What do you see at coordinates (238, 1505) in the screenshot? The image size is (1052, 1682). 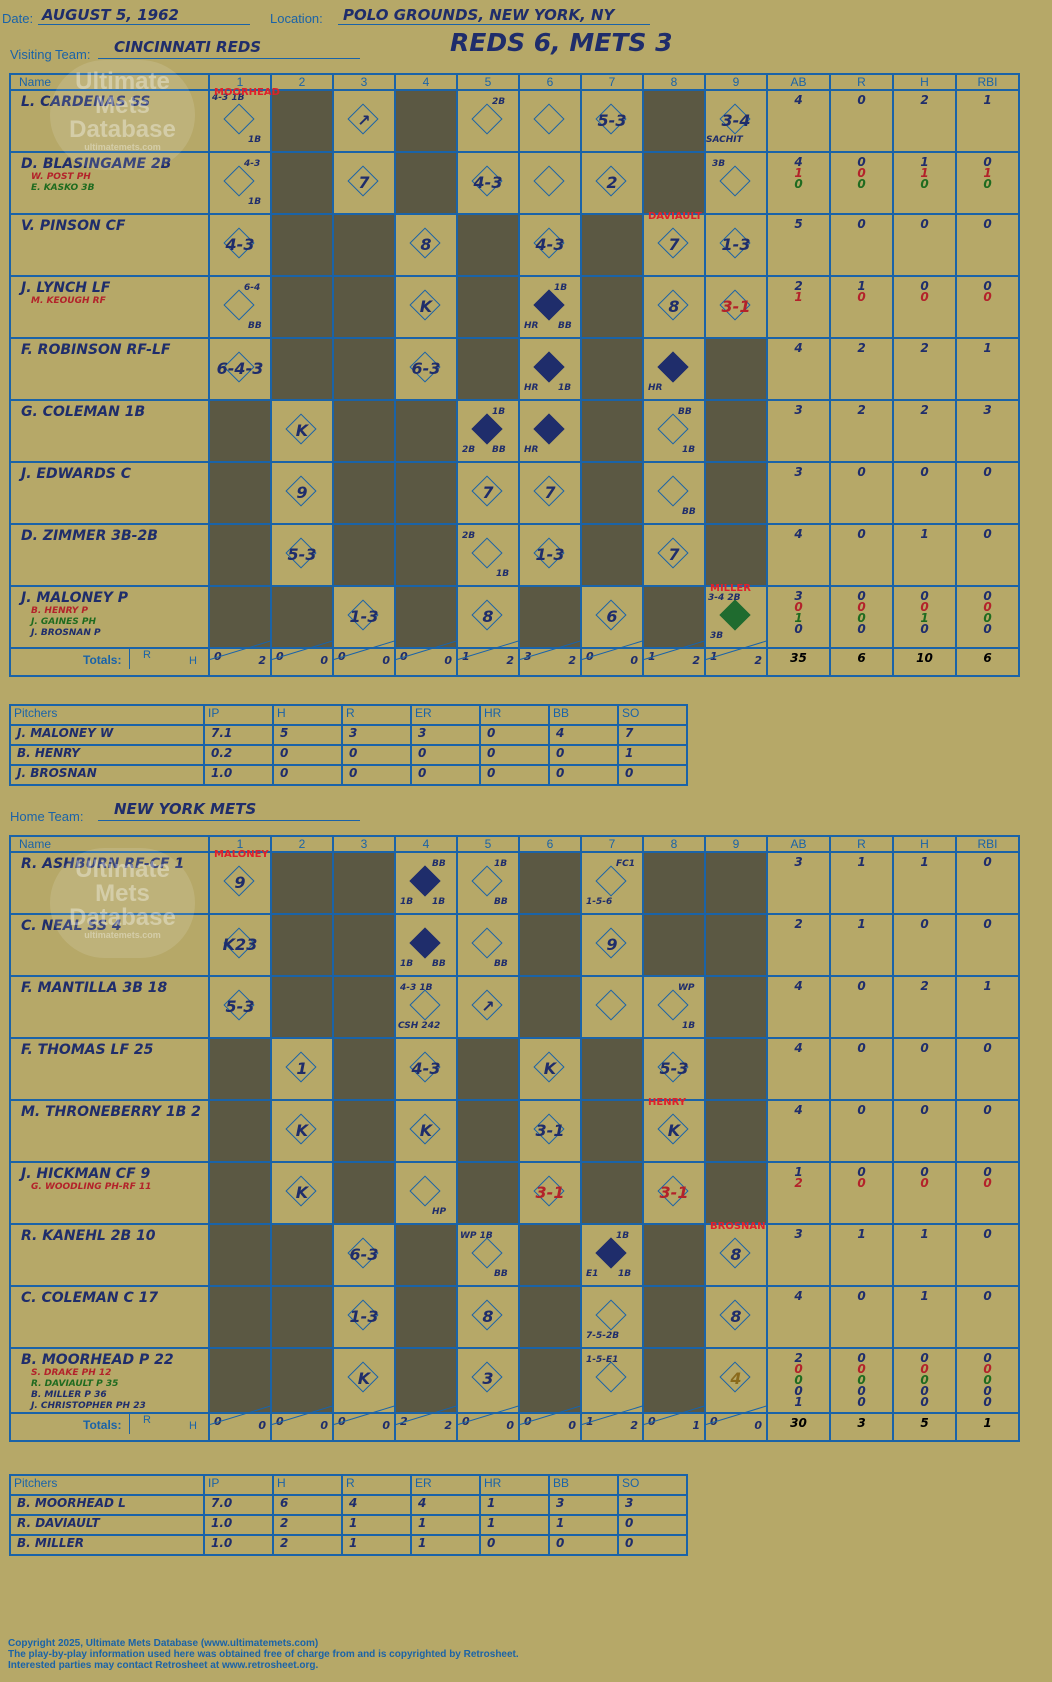 I see `pitcher-stat: 7.0` at bounding box center [238, 1505].